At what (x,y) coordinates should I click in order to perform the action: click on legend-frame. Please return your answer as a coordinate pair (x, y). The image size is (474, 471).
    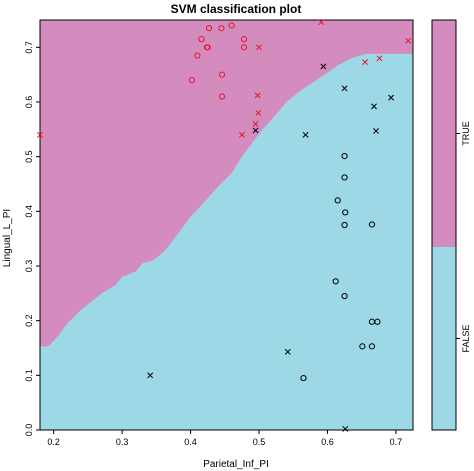
    Looking at the image, I should click on (444, 225).